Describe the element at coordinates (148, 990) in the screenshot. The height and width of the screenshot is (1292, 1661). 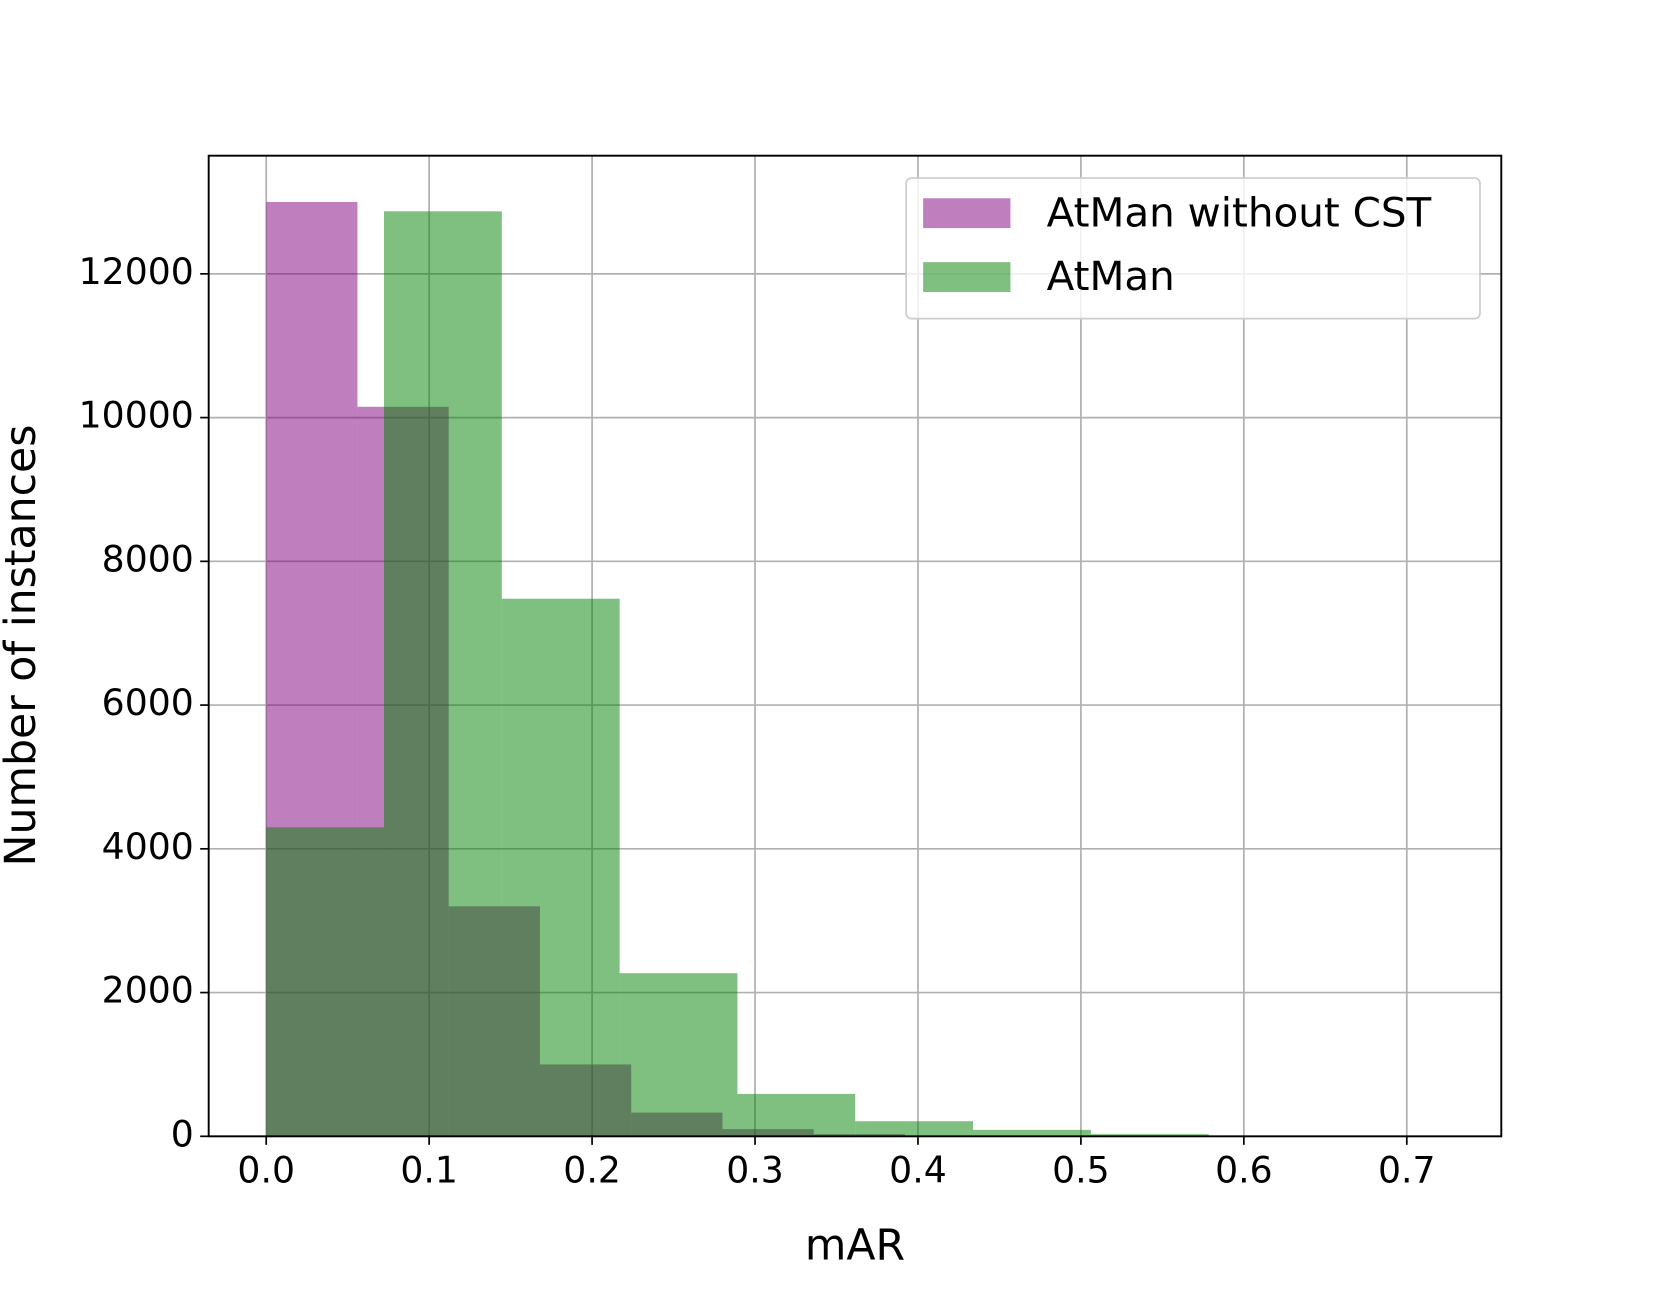
I see `y-tick-label: 2000` at that location.